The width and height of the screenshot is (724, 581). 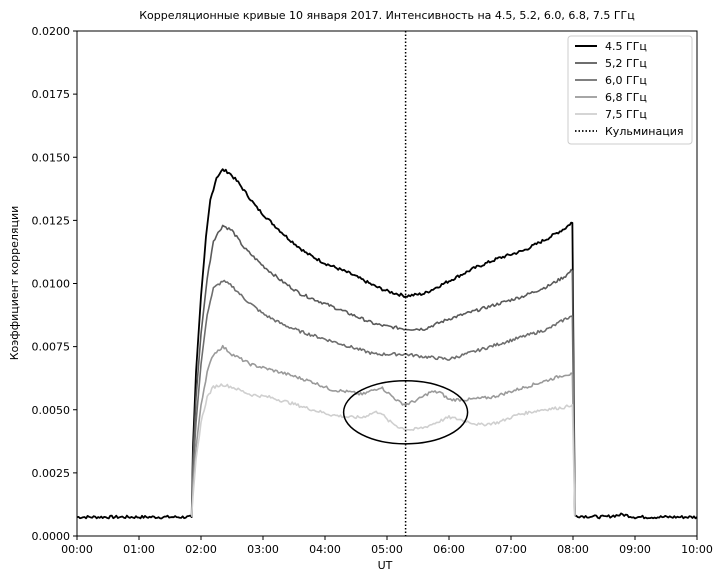 I want to click on x-tick-label: 06:00, so click(x=449, y=549).